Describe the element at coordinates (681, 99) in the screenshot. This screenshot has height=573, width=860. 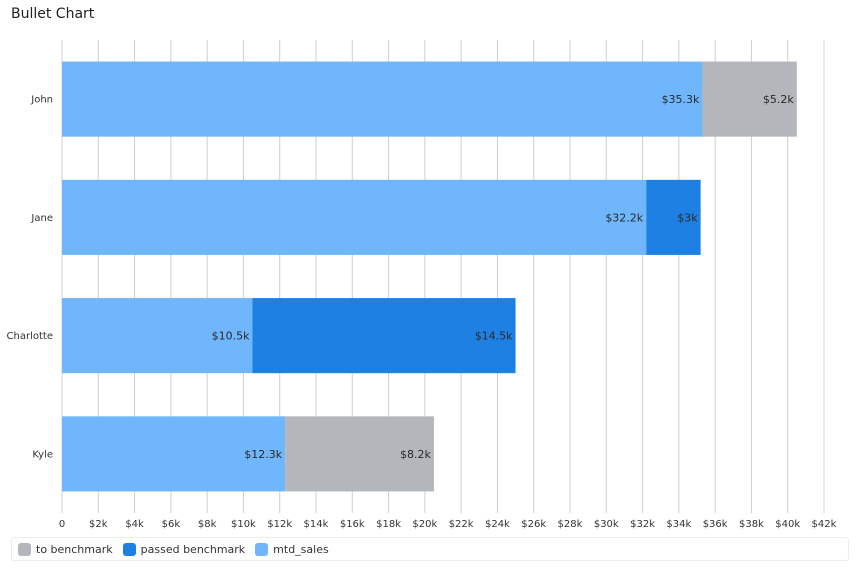
I see `data-label: $35.3k` at that location.